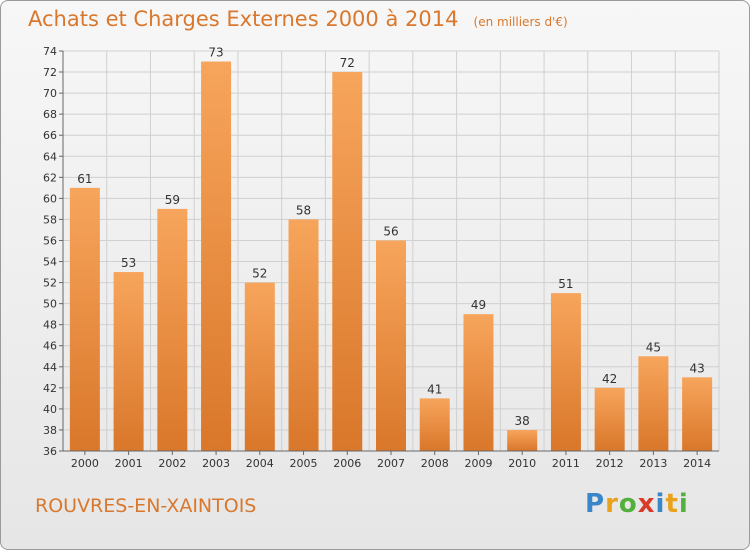  Describe the element at coordinates (85, 463) in the screenshot. I see `x-tick-label: 2000` at that location.